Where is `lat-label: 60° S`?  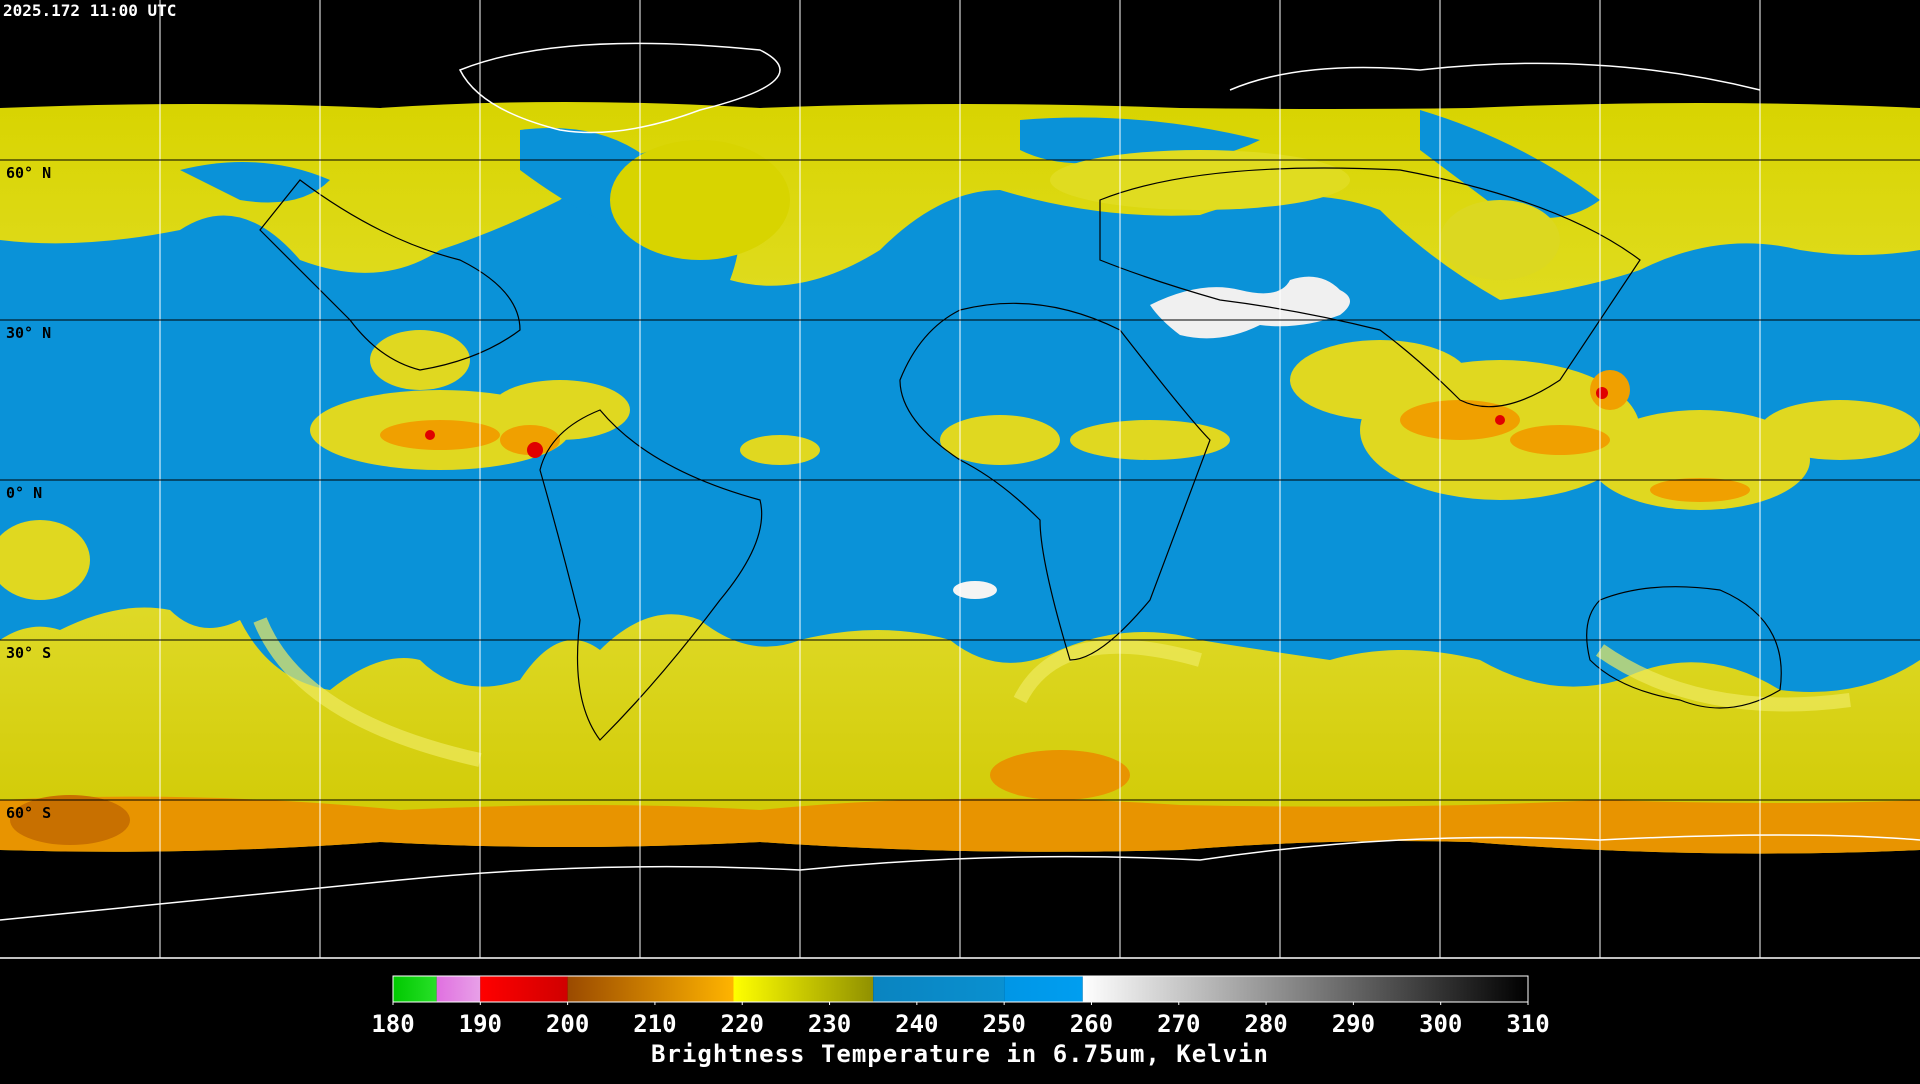
lat-label: 60° S is located at coordinates (28, 813).